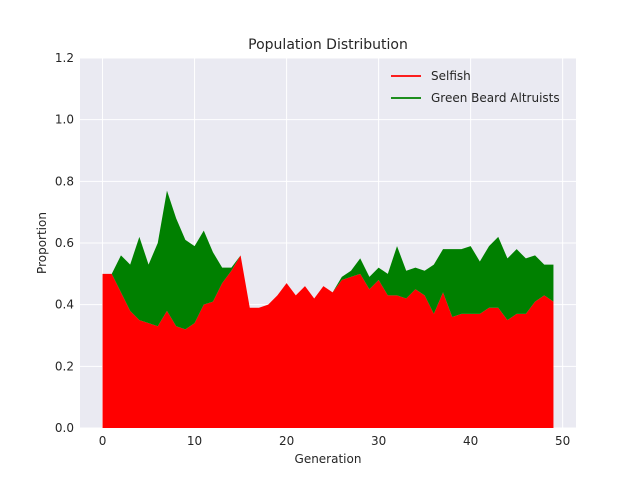  I want to click on y-axis-label: Proportion, so click(42, 243).